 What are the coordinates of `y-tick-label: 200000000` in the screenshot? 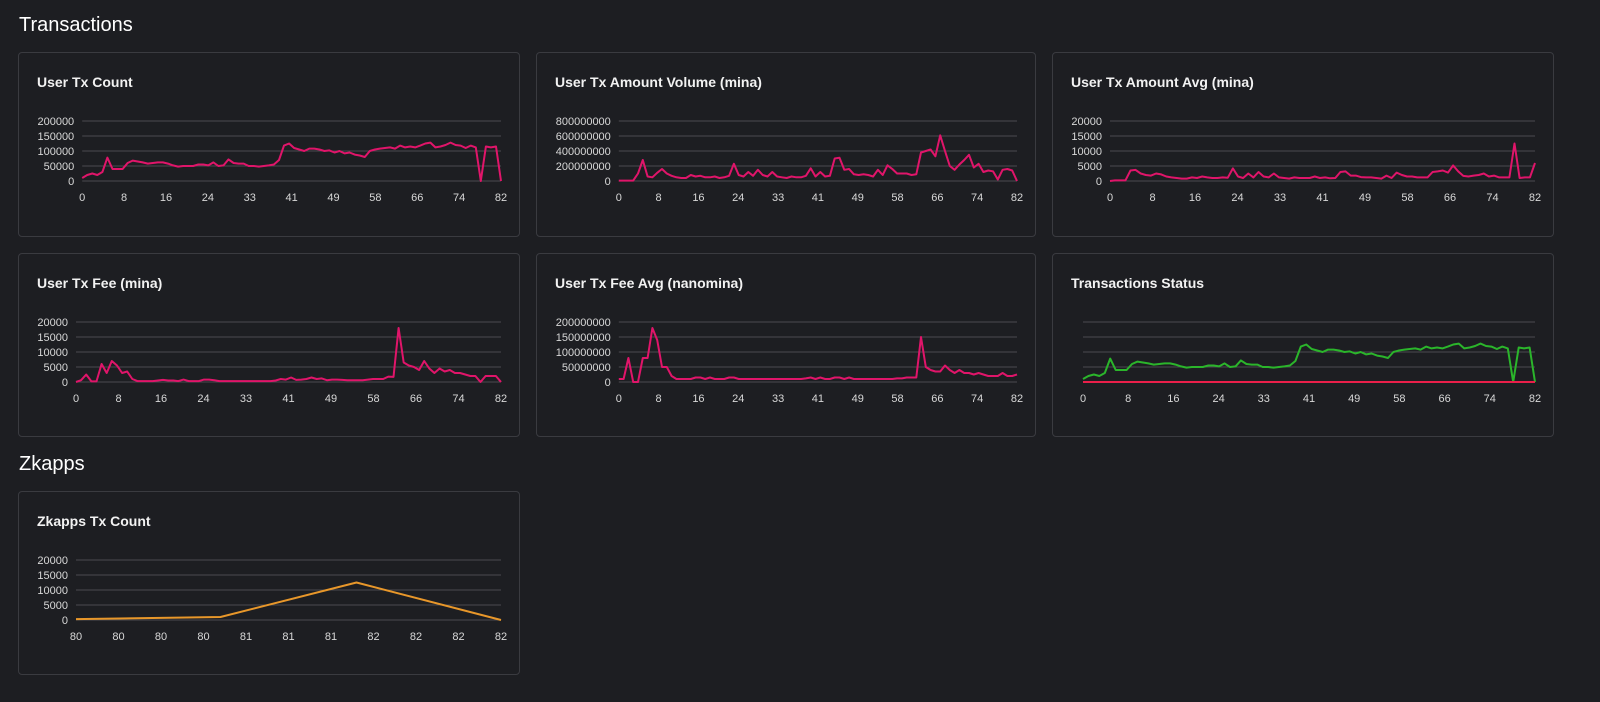 It's located at (583, 323).